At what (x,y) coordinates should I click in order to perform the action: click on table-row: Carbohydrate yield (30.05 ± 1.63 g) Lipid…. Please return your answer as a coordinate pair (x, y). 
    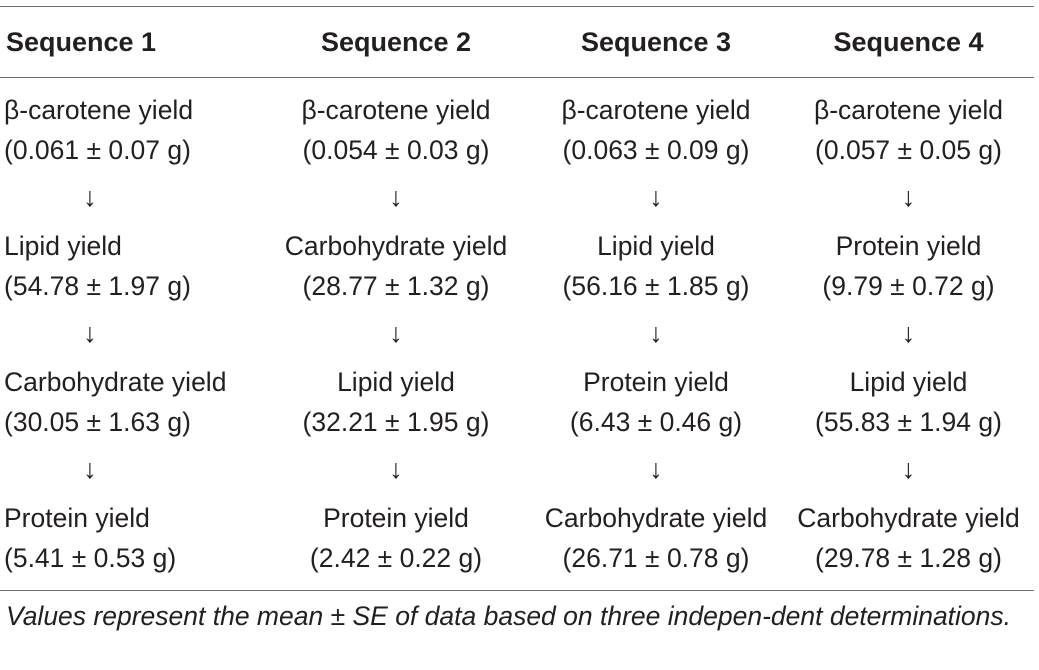
    Looking at the image, I should click on (517, 401).